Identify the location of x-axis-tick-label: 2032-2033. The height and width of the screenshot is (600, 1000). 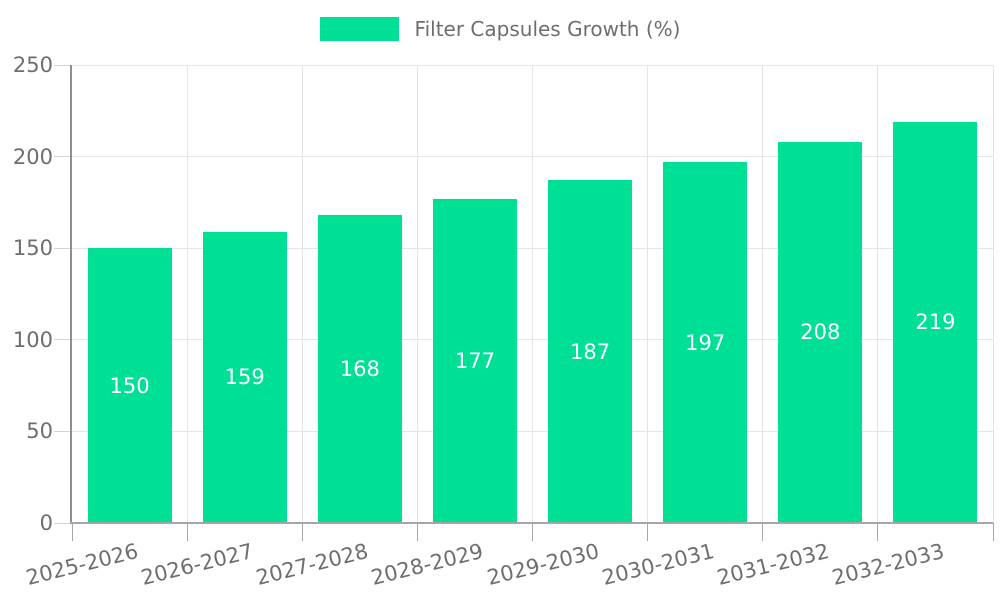
(888, 564).